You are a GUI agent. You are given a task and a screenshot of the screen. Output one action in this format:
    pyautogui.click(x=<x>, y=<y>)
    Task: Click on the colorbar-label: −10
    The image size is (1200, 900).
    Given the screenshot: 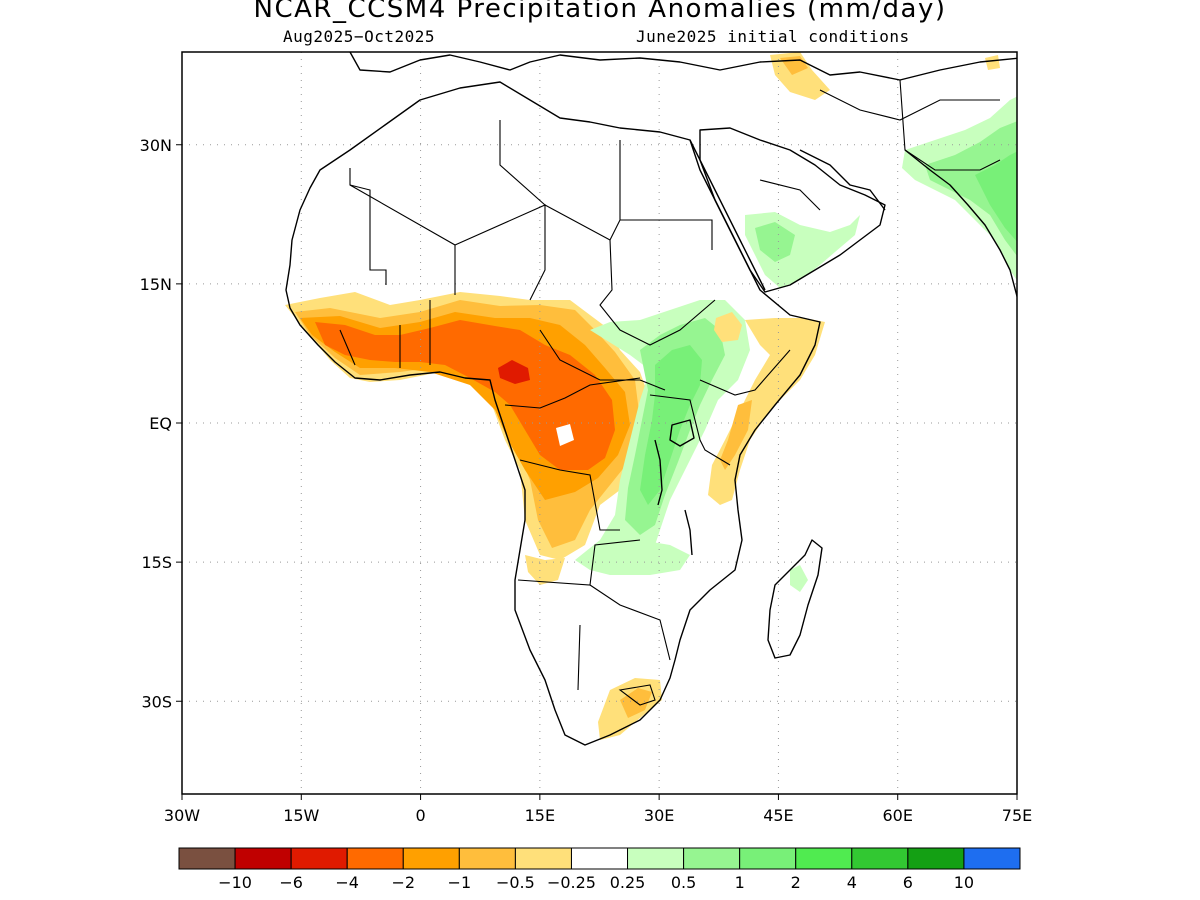 What is the action you would take?
    pyautogui.click(x=235, y=882)
    